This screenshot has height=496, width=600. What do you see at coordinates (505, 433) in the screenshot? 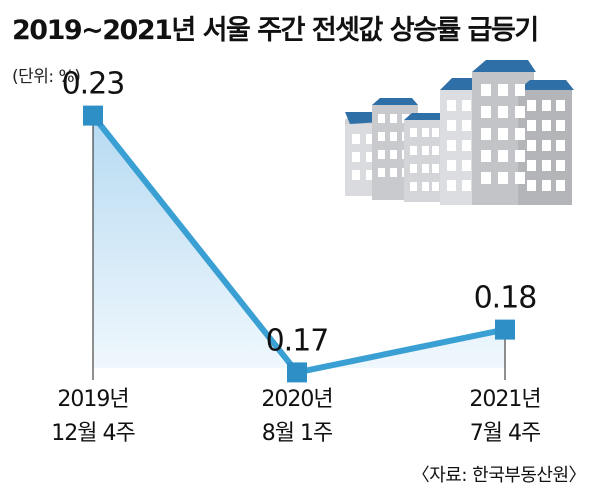
I see `x-tick-label-3-line-2: 7월 4주` at bounding box center [505, 433].